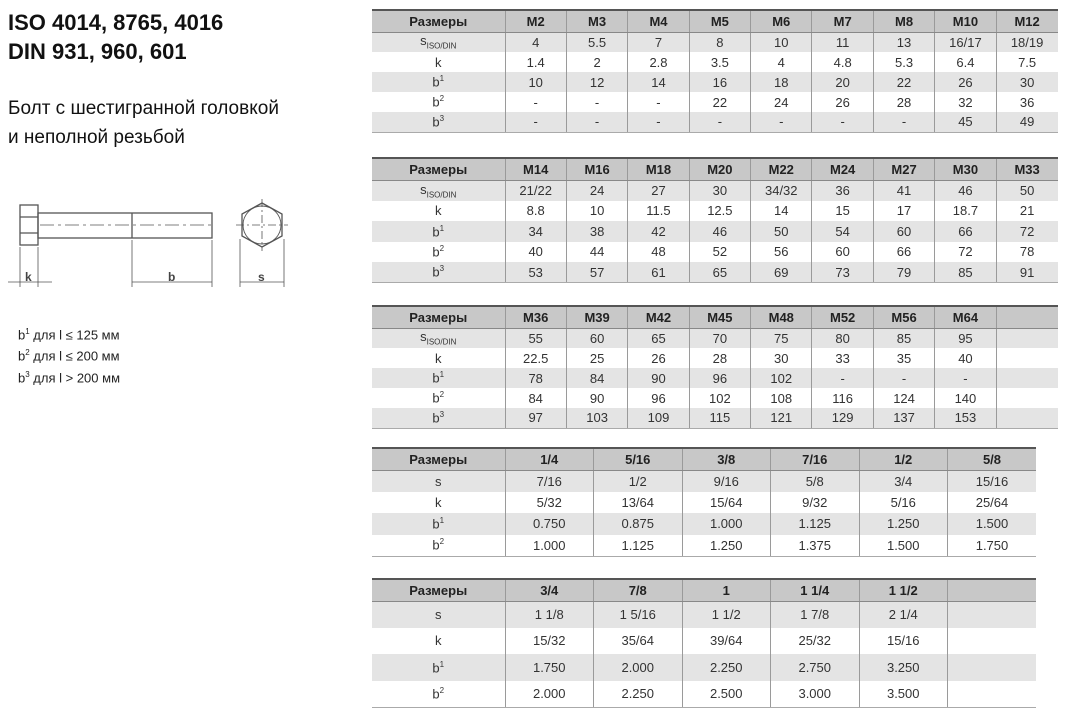 The height and width of the screenshot is (720, 1067). What do you see at coordinates (726, 614) in the screenshot?
I see `table-cell: 1 1/2` at bounding box center [726, 614].